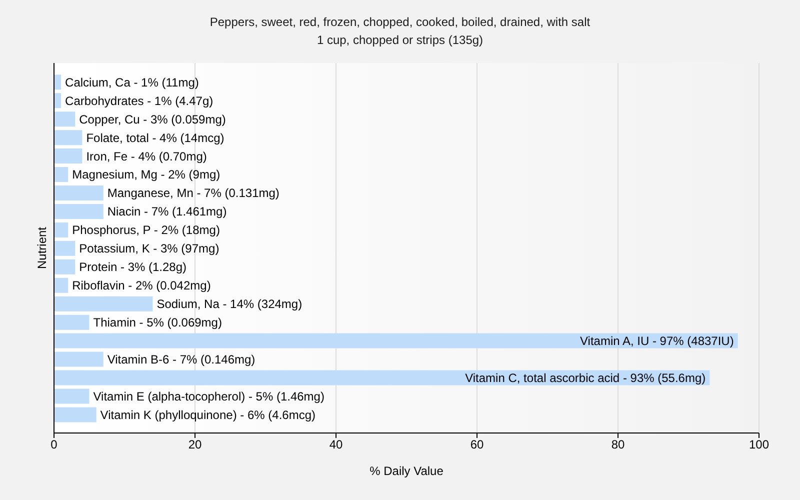 Image resolution: width=800 pixels, height=500 pixels. What do you see at coordinates (157, 323) in the screenshot?
I see `y-tick-label: Thiamin - 5% (0.069mg)` at bounding box center [157, 323].